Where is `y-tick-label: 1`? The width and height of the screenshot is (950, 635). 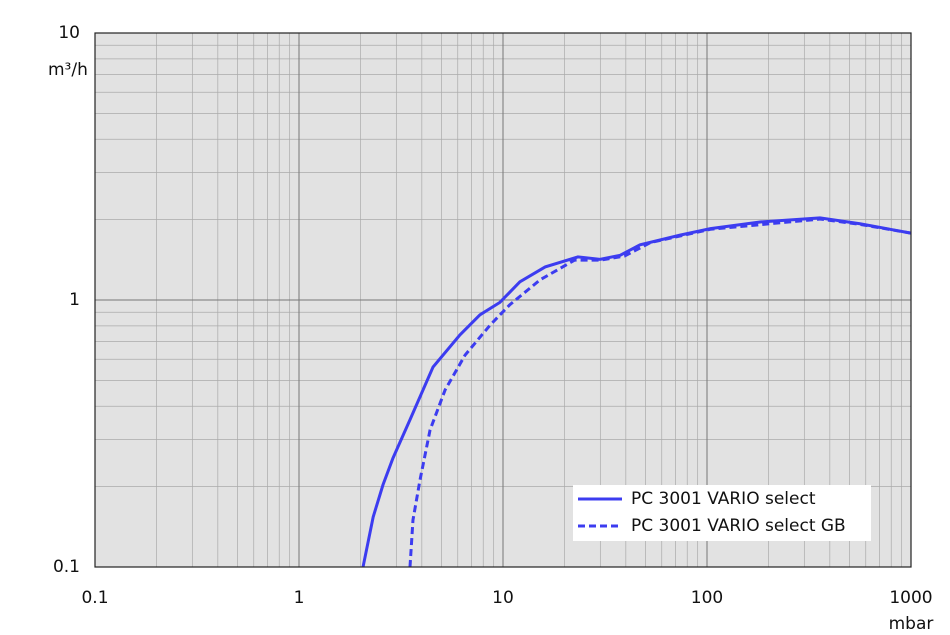 y-tick-label: 1 is located at coordinates (74, 300).